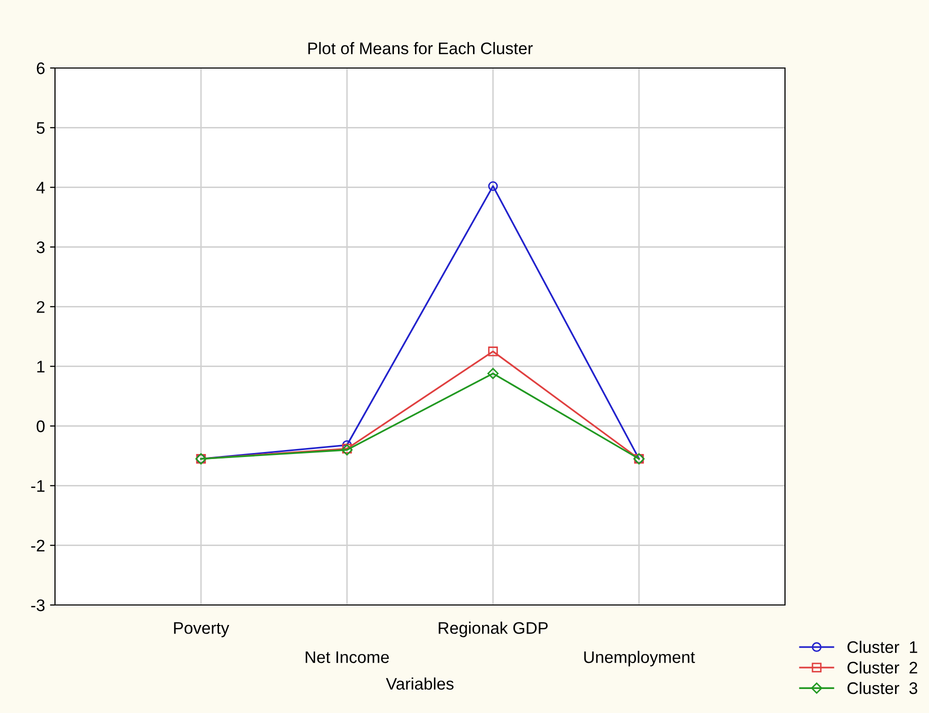  I want to click on y-tick-label: 1, so click(40, 366).